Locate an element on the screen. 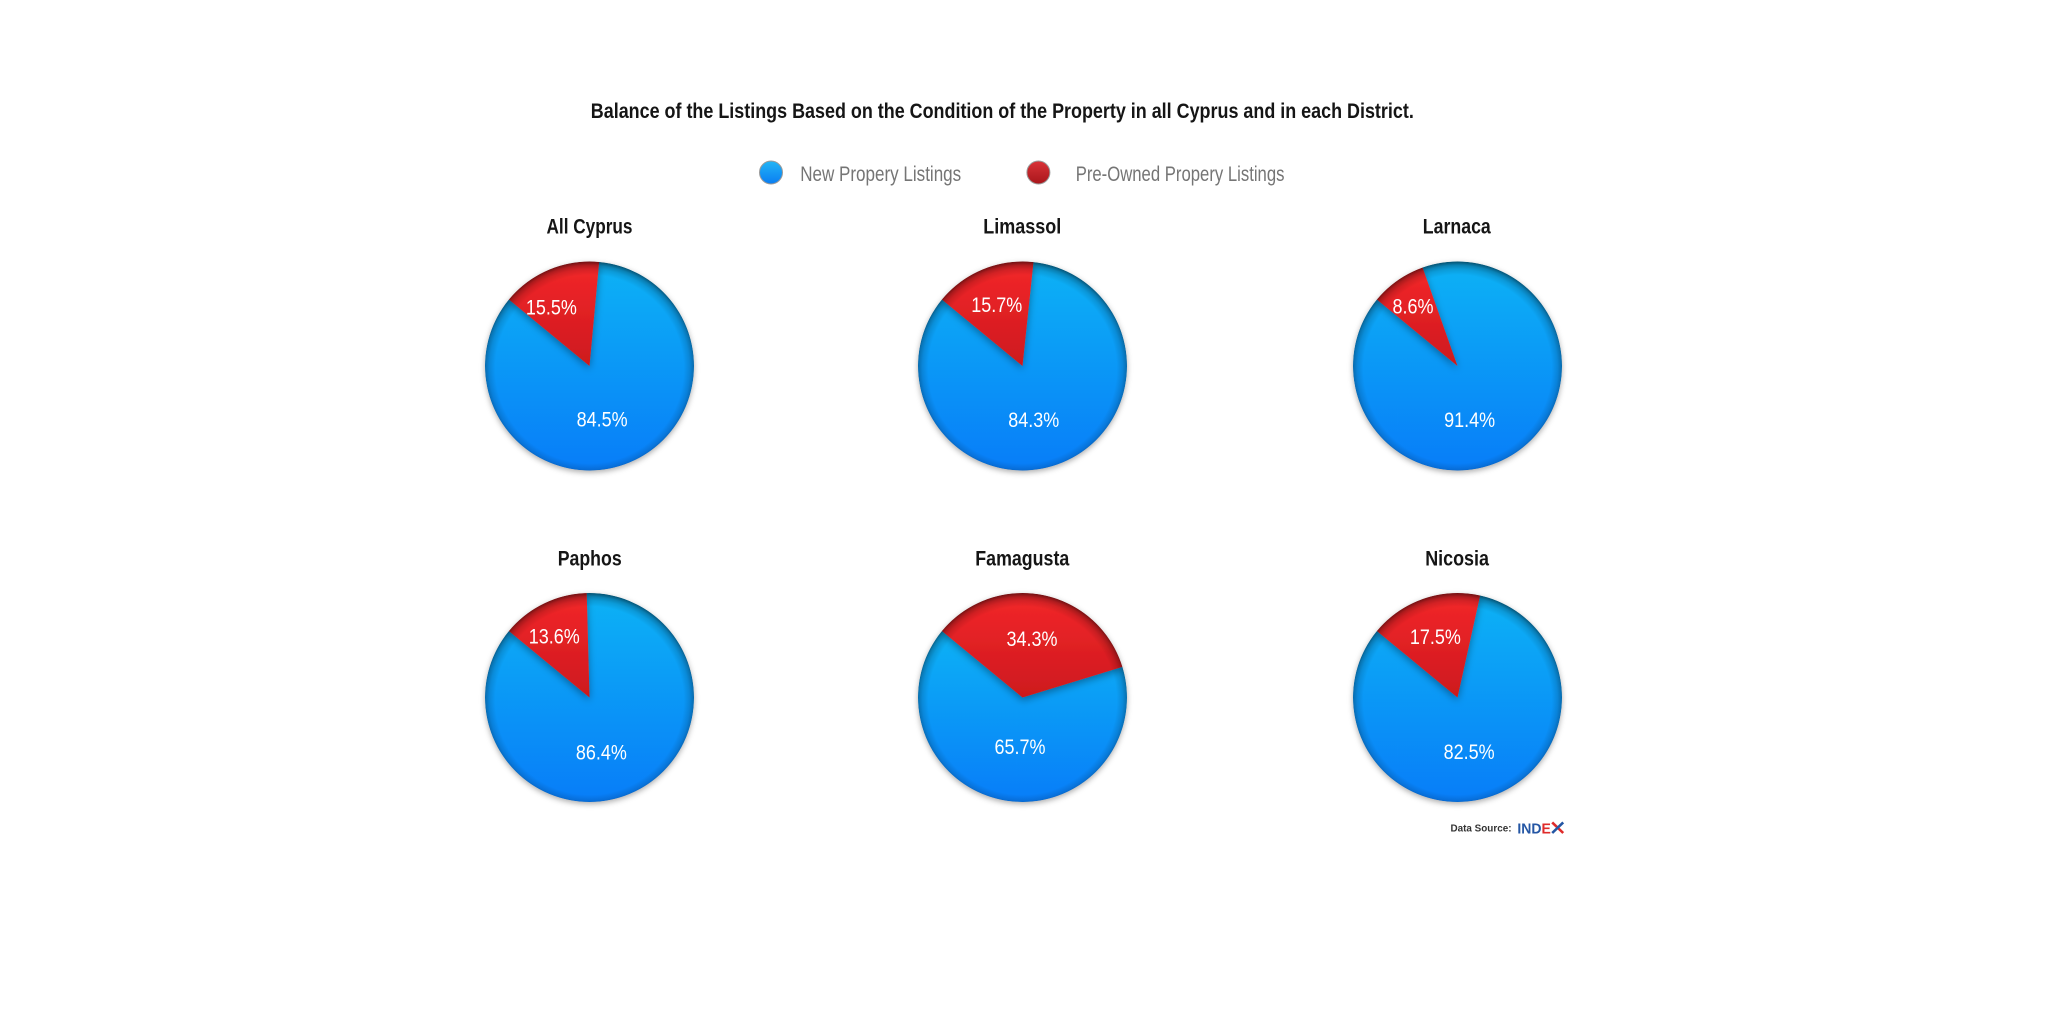  svg-text: 15.5% is located at coordinates (551, 308).